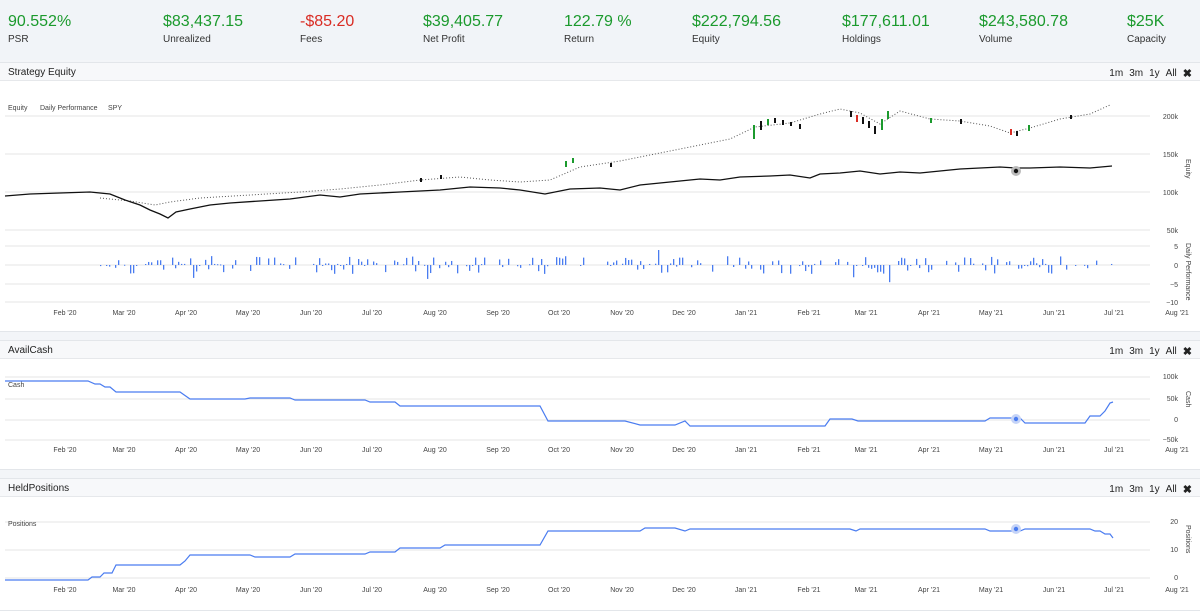 This screenshot has height=611, width=1200. I want to click on stat-label: Return, so click(579, 39).